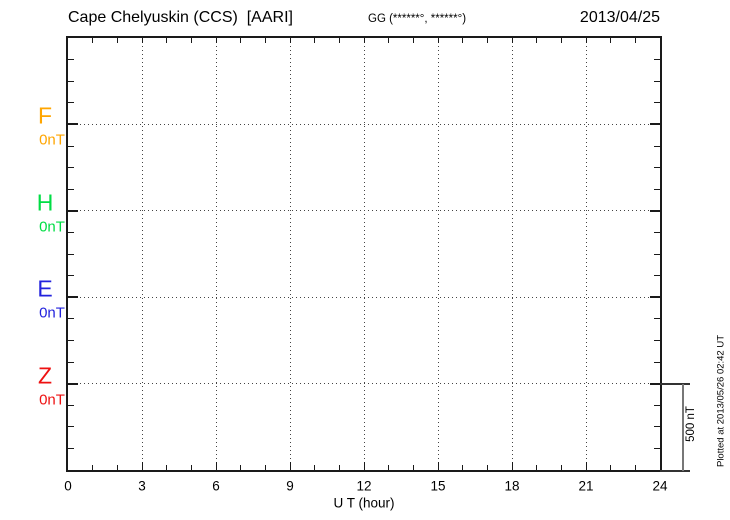 The width and height of the screenshot is (730, 520). What do you see at coordinates (45, 202) in the screenshot?
I see `series-label-H: H` at bounding box center [45, 202].